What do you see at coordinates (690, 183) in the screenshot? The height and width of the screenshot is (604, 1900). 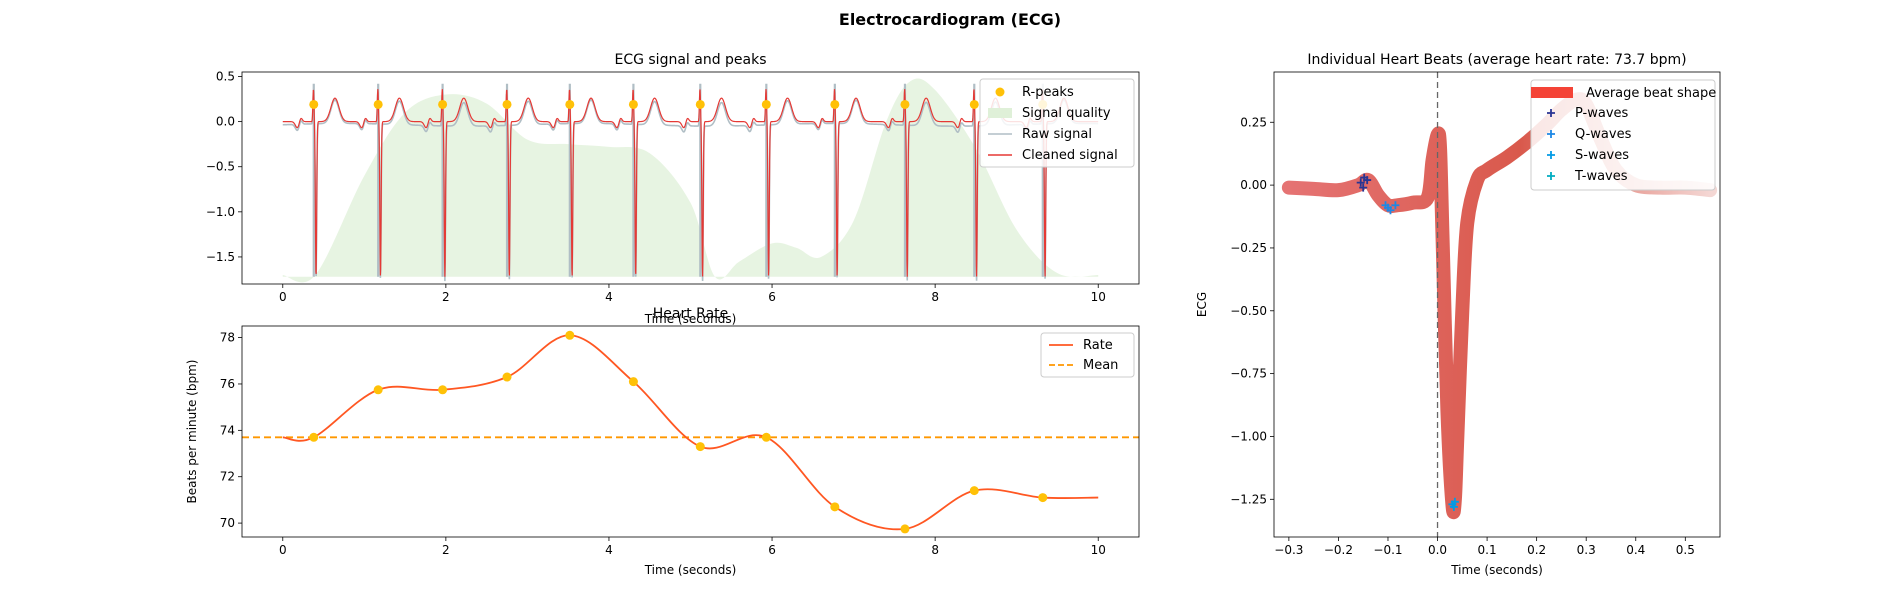 I see `cleaned-signal-line` at bounding box center [690, 183].